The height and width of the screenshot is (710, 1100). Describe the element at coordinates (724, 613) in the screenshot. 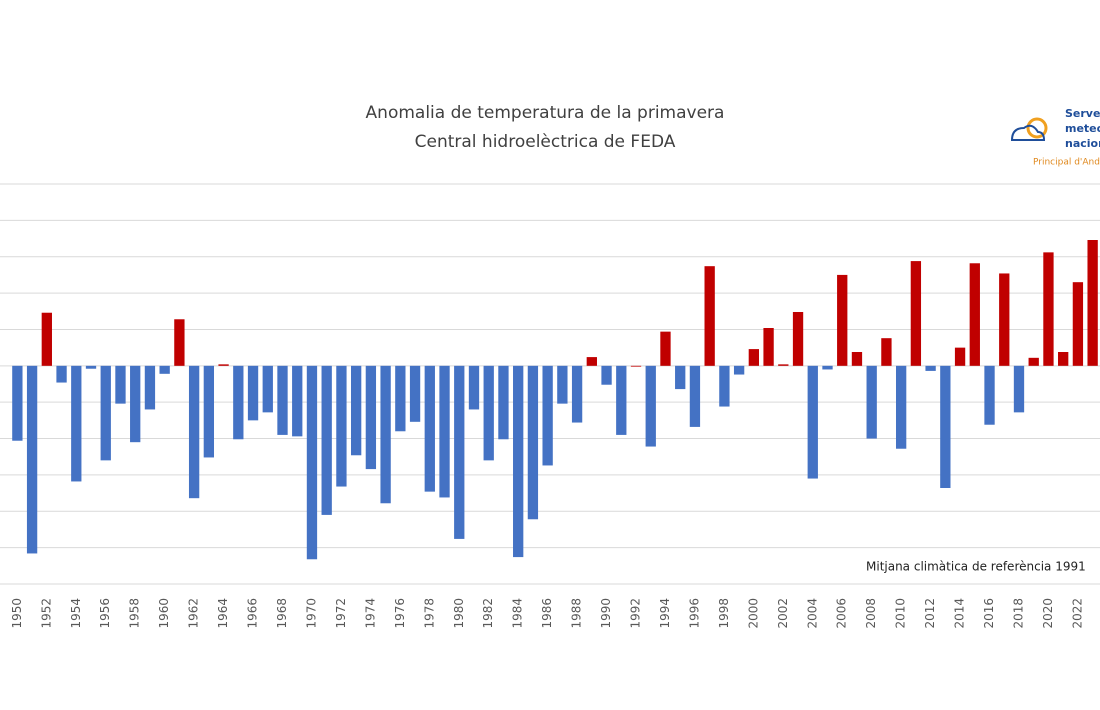

I see `x-tick-label: 1998` at that location.